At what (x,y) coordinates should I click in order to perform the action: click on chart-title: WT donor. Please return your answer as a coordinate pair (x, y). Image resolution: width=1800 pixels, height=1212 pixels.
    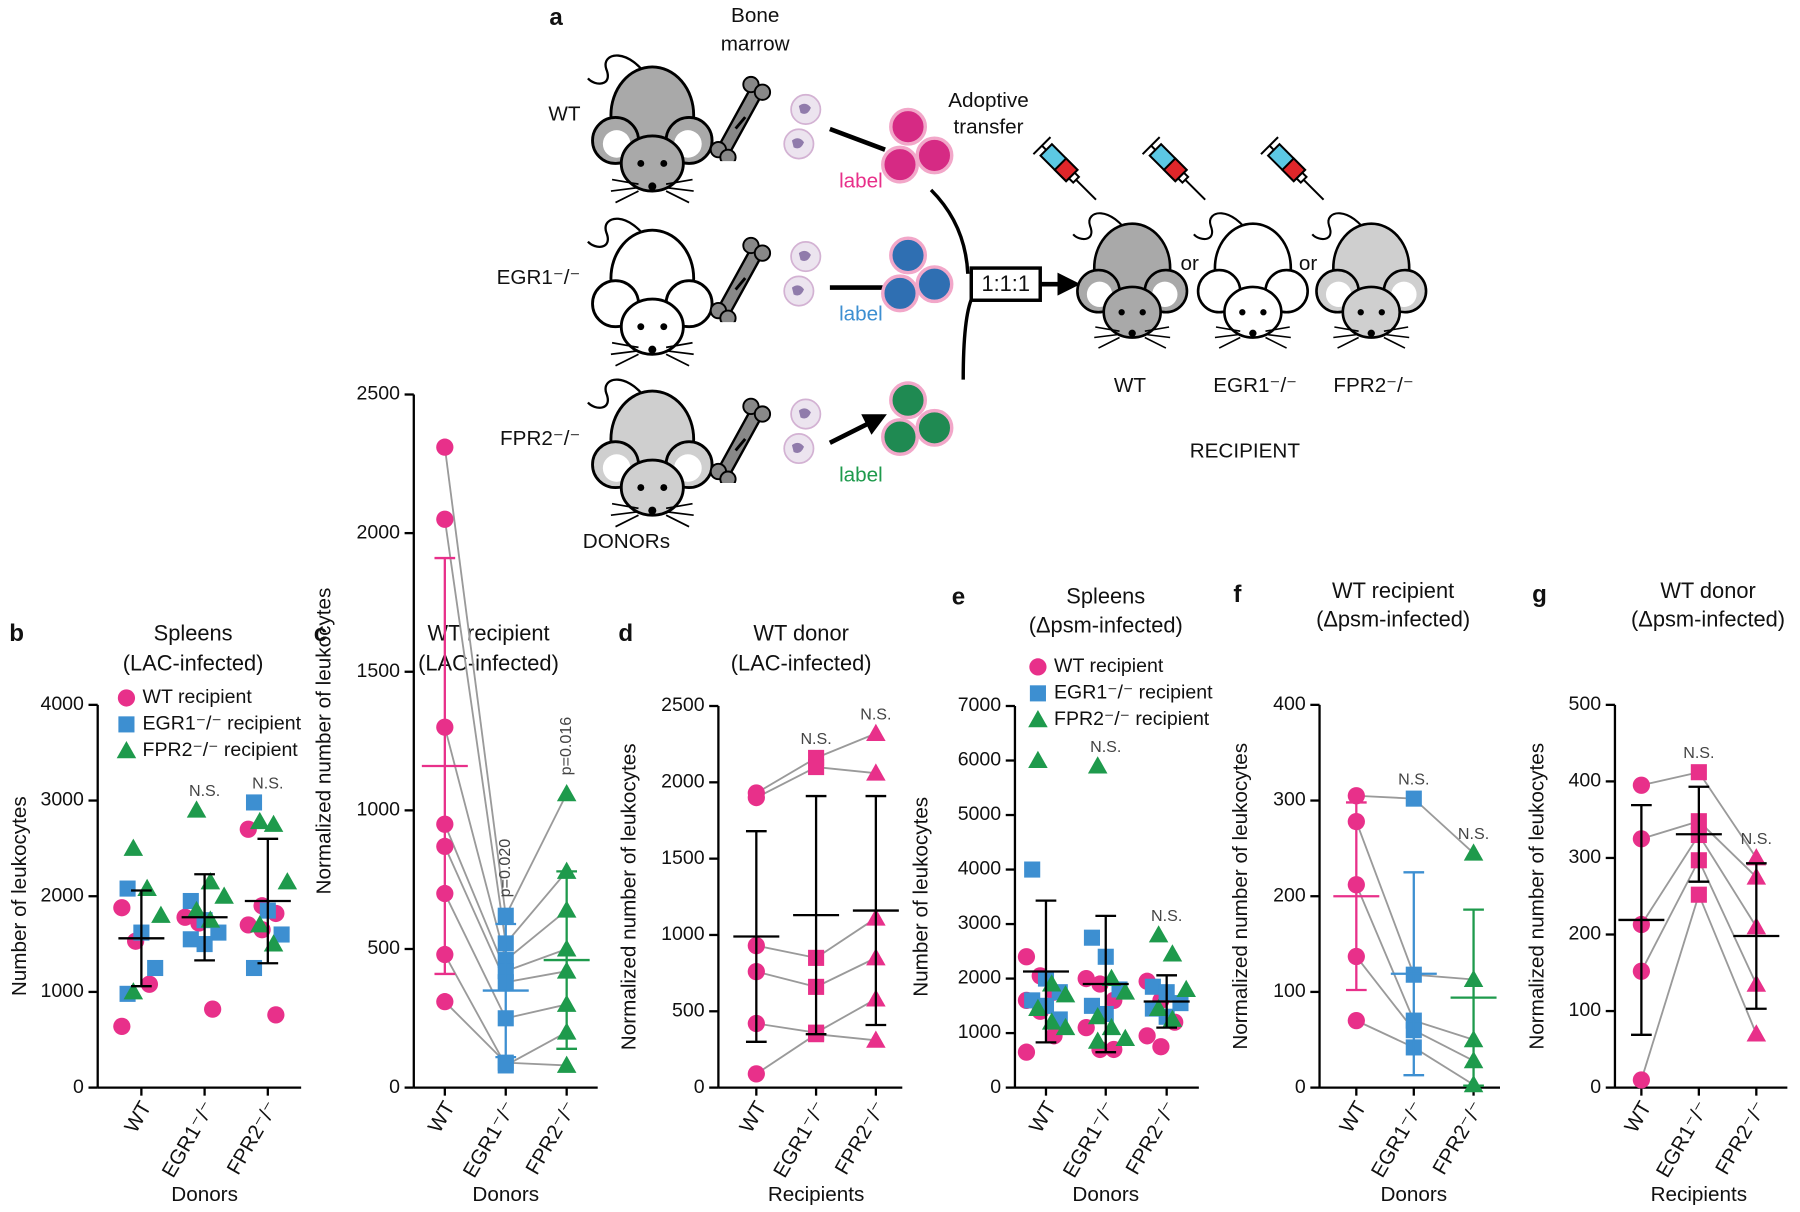
    Looking at the image, I should click on (1707, 590).